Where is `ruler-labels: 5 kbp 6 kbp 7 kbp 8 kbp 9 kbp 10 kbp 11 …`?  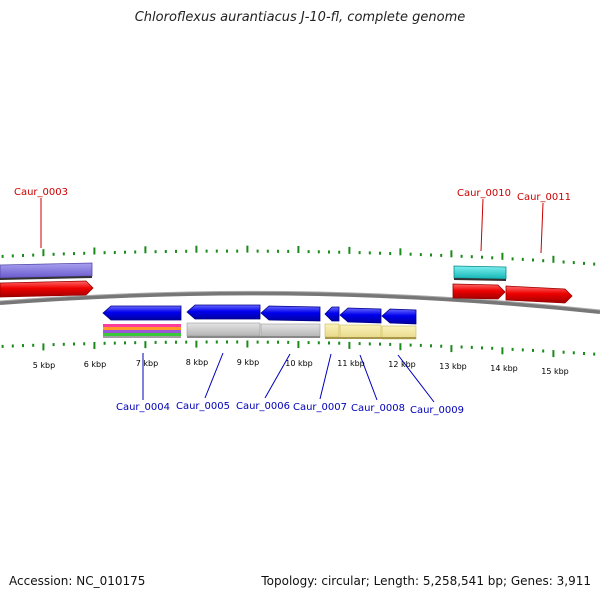
ruler-labels: 5 kbp 6 kbp 7 kbp 8 kbp 9 kbp 10 kbp 11 … is located at coordinates (301, 367).